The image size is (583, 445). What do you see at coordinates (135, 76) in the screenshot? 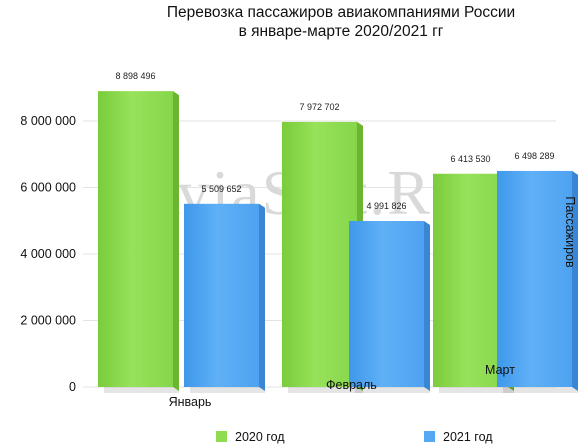
I see `data-label: 8 898 496` at bounding box center [135, 76].